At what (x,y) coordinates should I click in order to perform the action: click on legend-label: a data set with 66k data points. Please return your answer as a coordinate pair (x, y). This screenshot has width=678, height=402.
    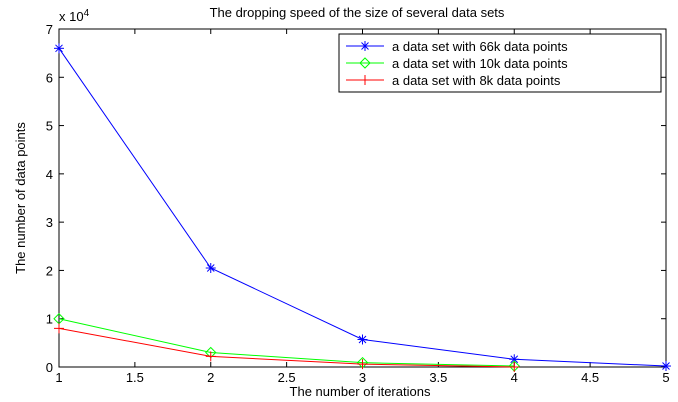
    Looking at the image, I should click on (480, 46).